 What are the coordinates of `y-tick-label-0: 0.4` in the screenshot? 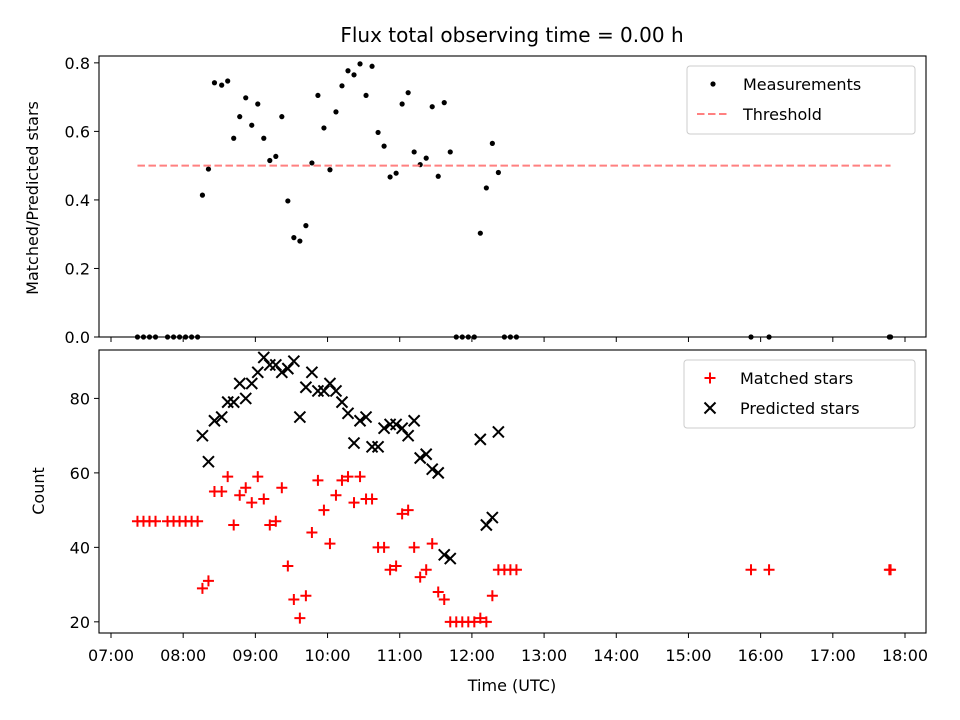 It's located at (77, 200).